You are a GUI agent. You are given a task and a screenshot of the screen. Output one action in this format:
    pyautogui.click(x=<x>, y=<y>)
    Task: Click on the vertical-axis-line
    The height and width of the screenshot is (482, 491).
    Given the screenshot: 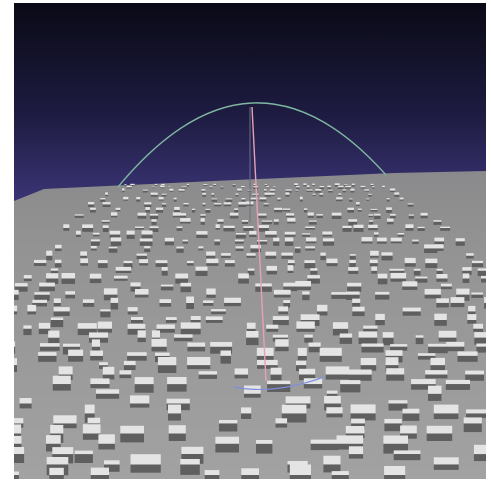 What is the action you would take?
    pyautogui.click(x=259, y=244)
    